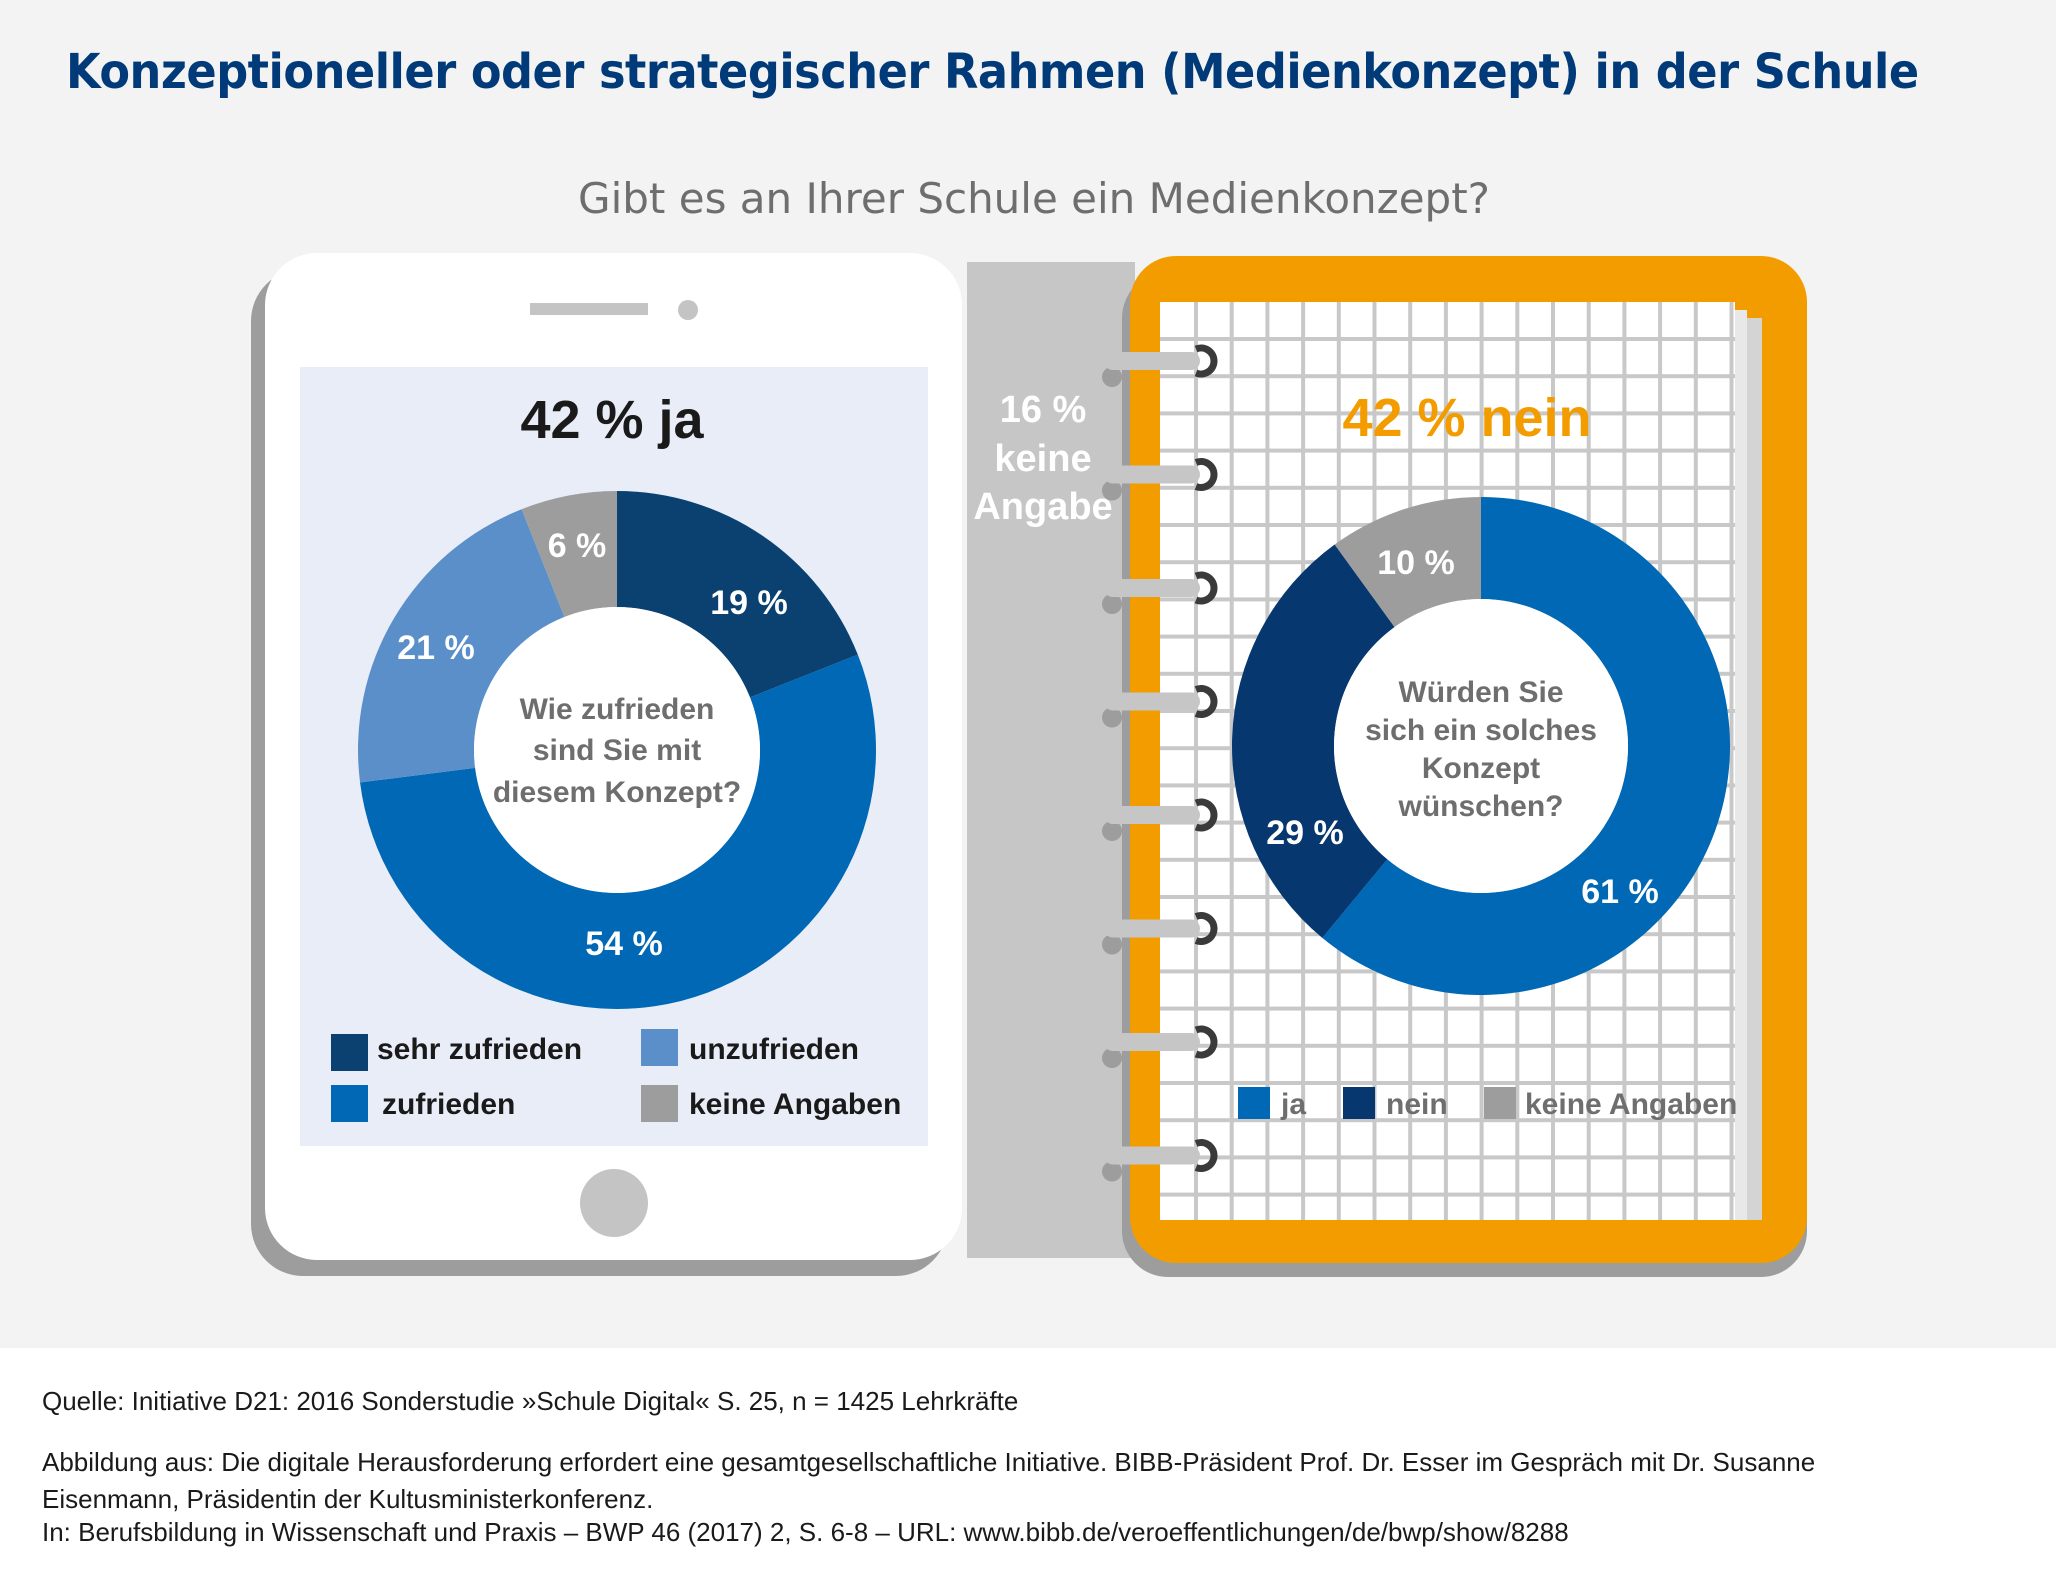 This screenshot has height=1583, width=2056. I want to click on legend-label-zufrieden: zufrieden, so click(448, 1104).